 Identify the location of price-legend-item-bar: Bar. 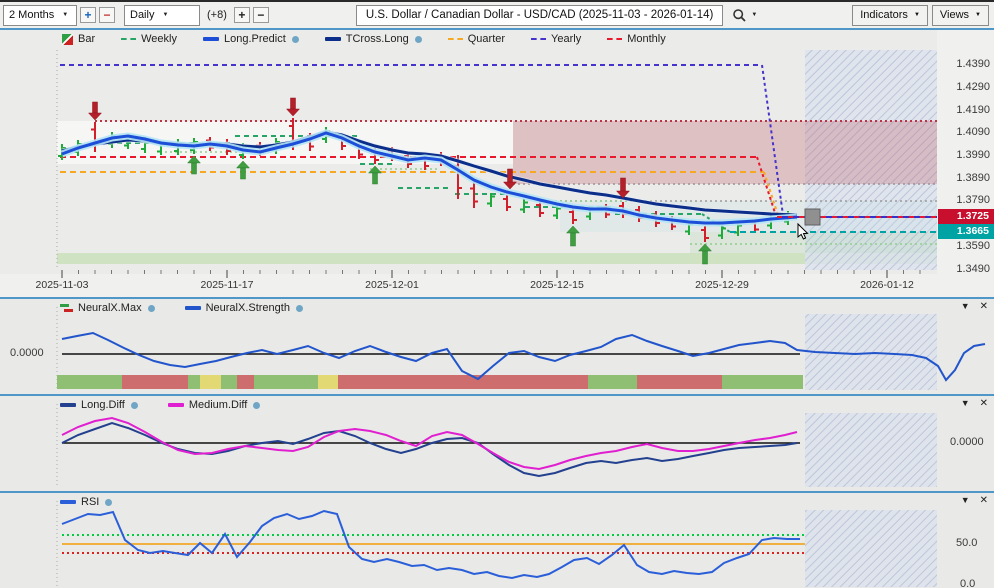
(78, 39).